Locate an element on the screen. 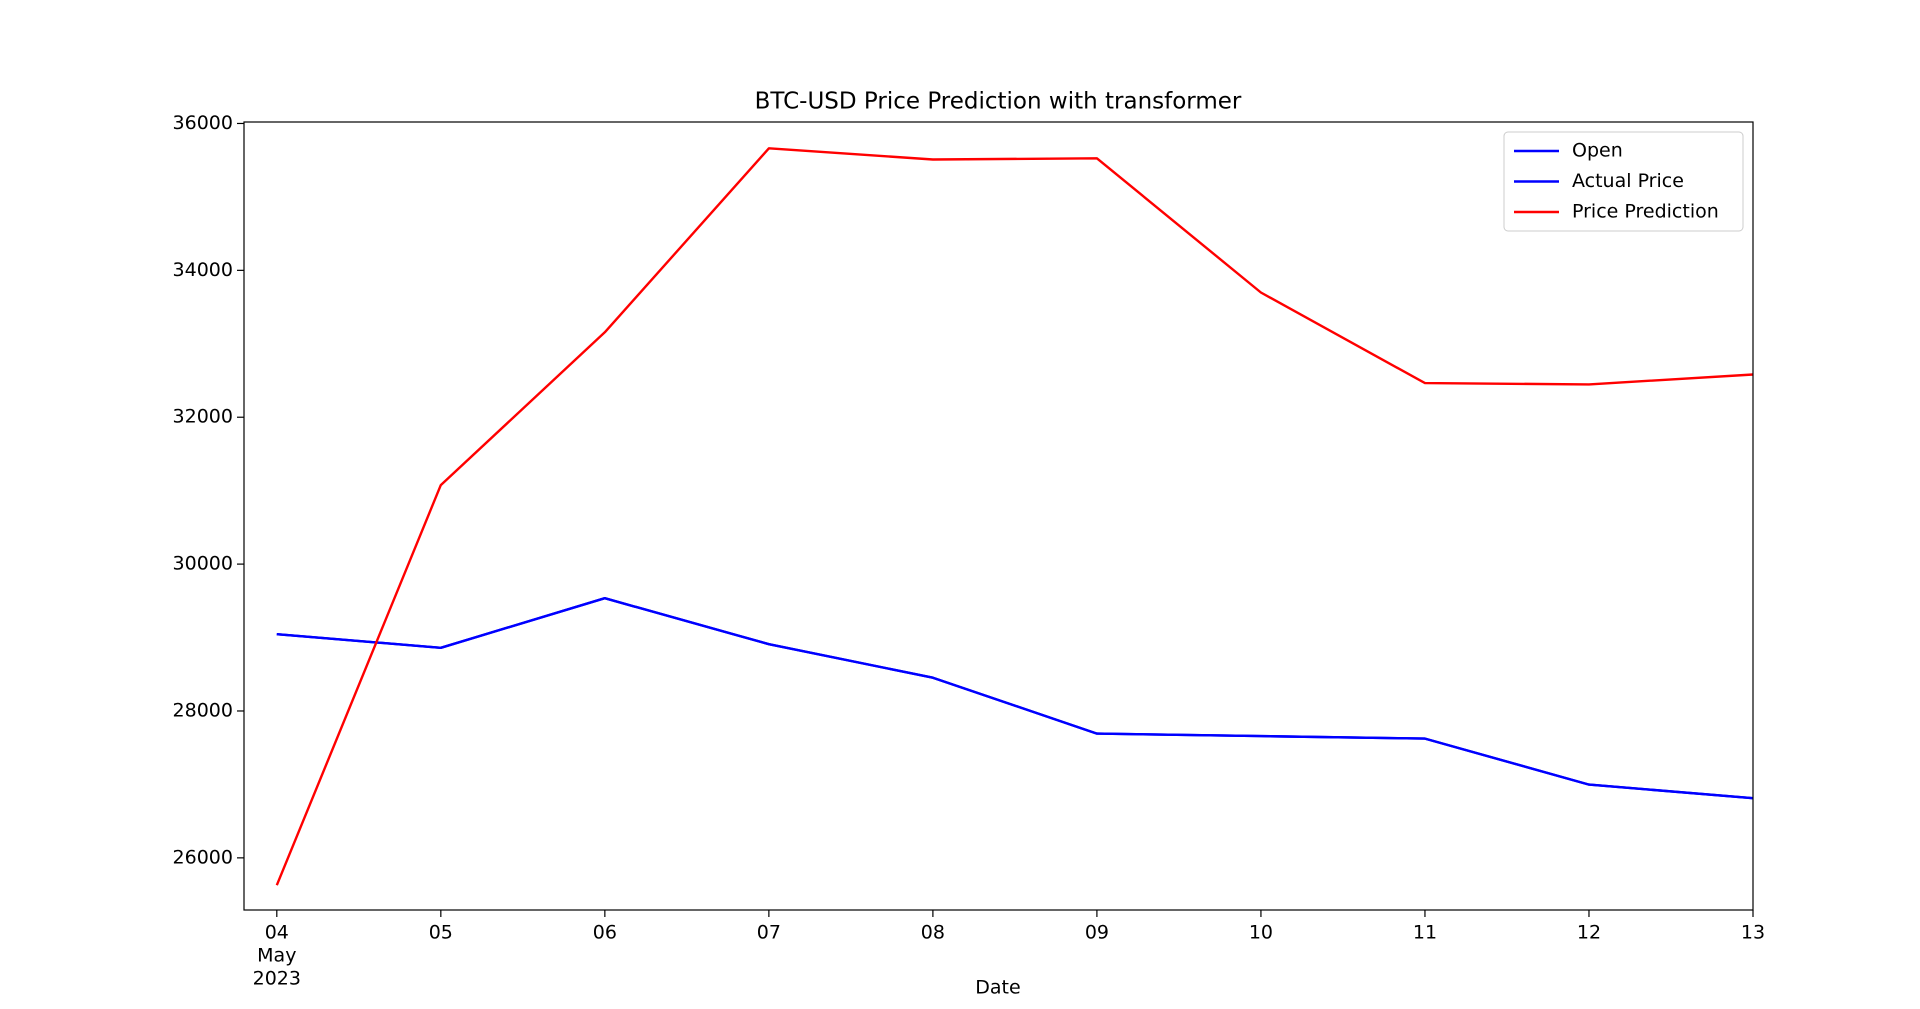 Image resolution: width=1920 pixels, height=1009 pixels. x-year-label: 2023 is located at coordinates (277, 979).